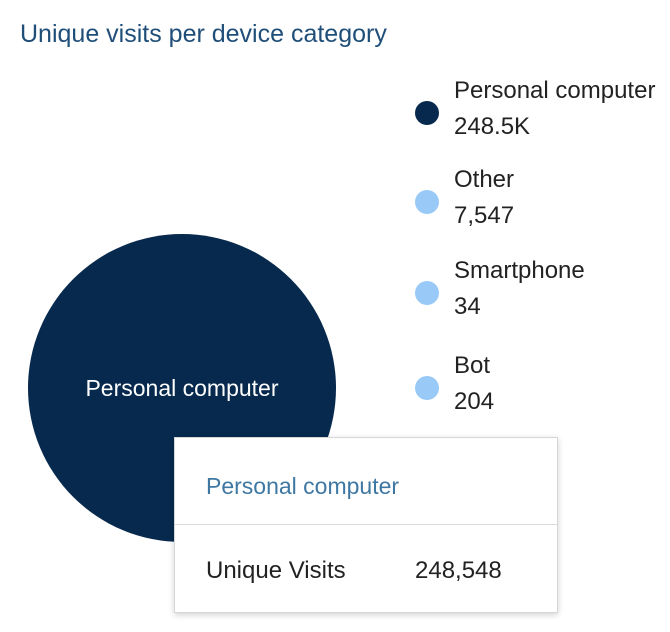  What do you see at coordinates (484, 179) in the screenshot?
I see `legend-label-other: Other` at bounding box center [484, 179].